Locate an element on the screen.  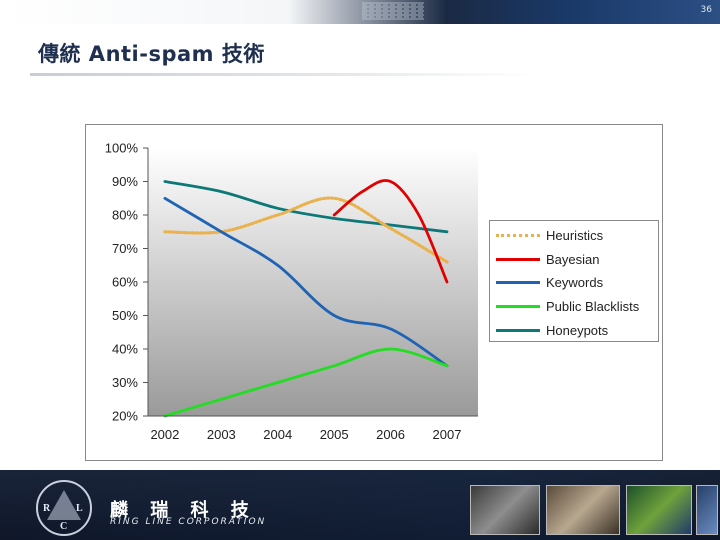
legend-swatch-keywords is located at coordinates (518, 282).